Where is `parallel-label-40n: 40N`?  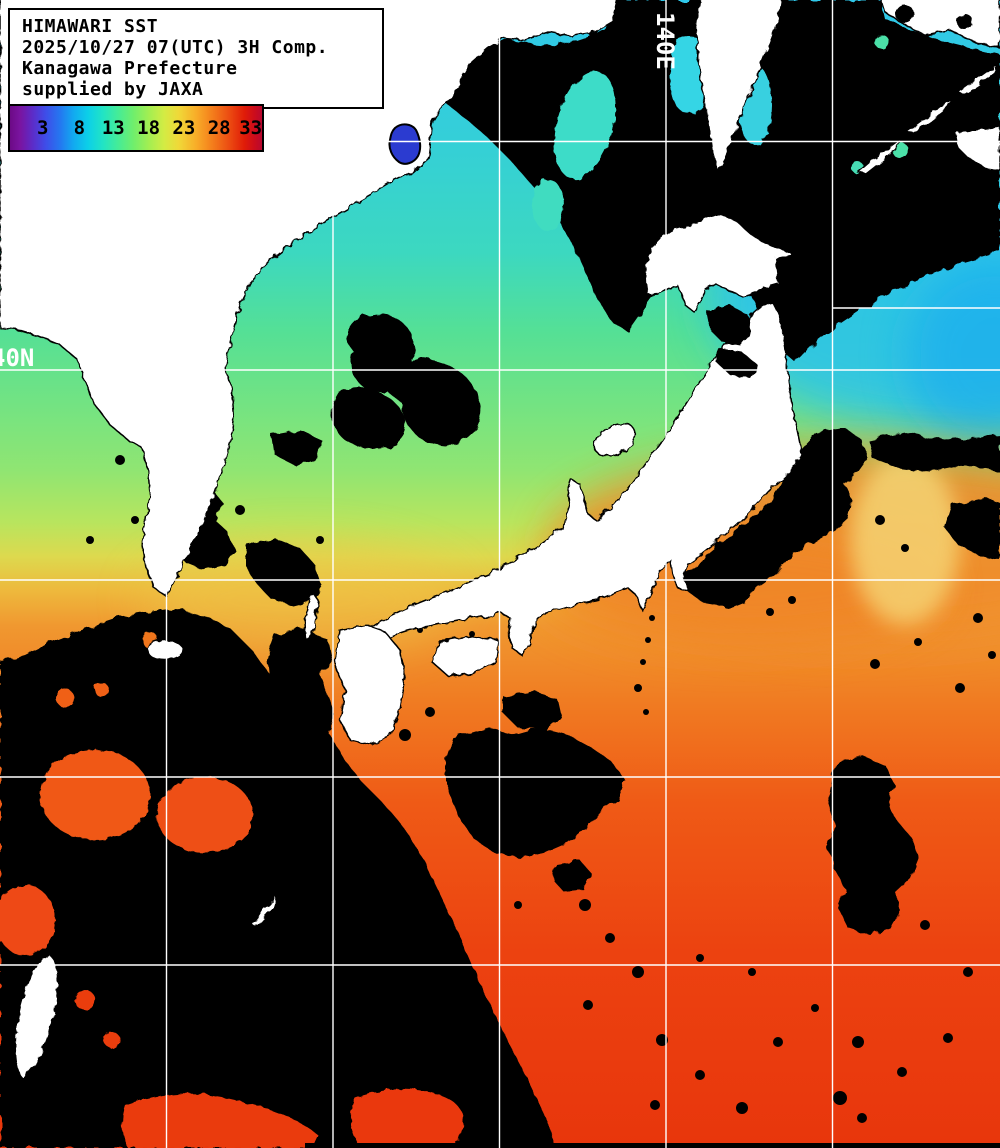
parallel-label-40n: 40N is located at coordinates (17, 358).